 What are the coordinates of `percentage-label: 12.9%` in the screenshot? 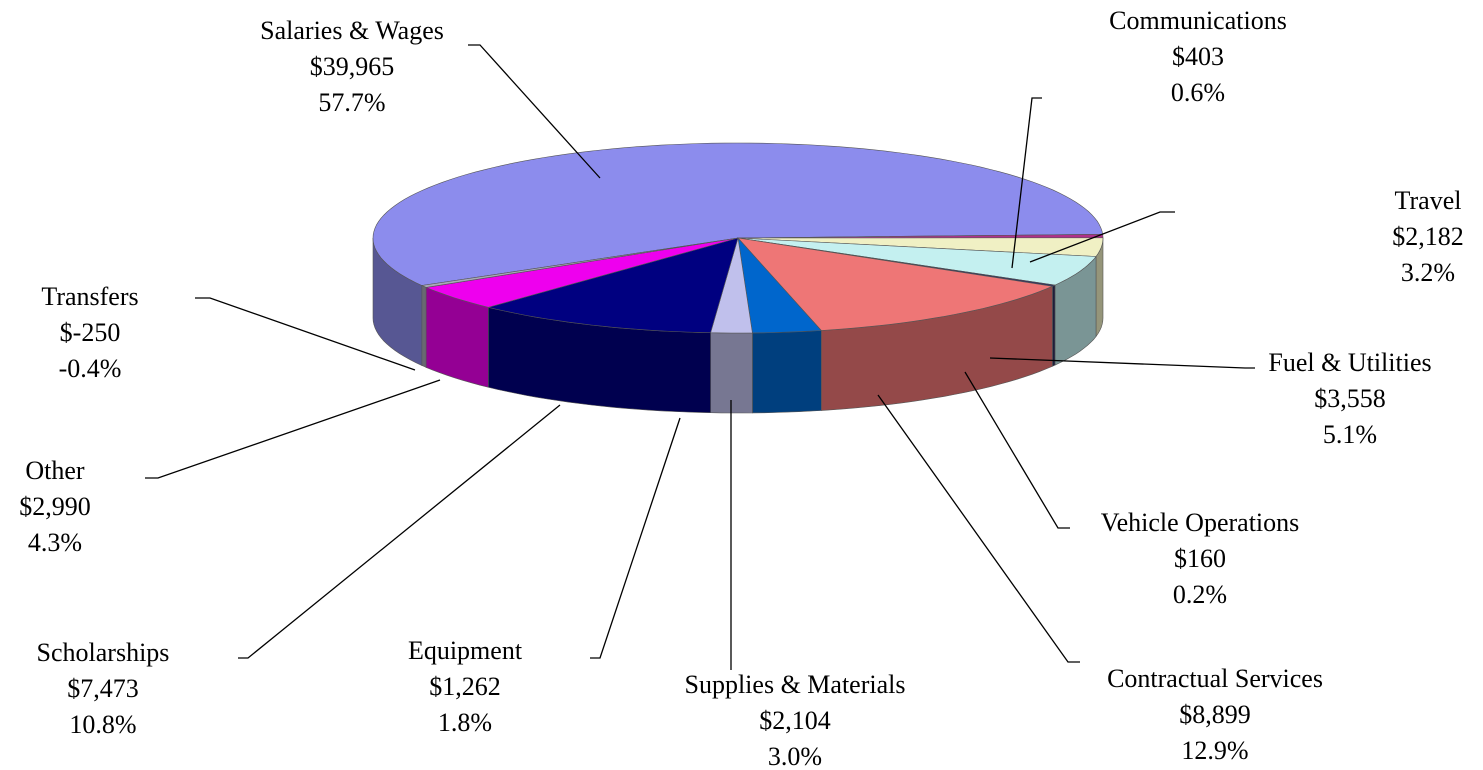 It's located at (1214, 750).